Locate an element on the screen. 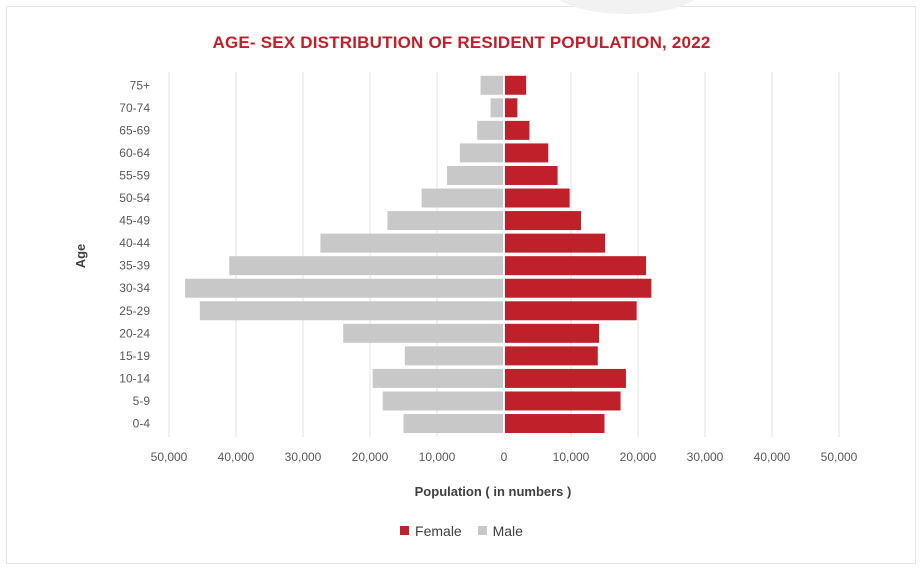 Image resolution: width=923 pixels, height=568 pixels. x-tick-label: 0 is located at coordinates (504, 457).